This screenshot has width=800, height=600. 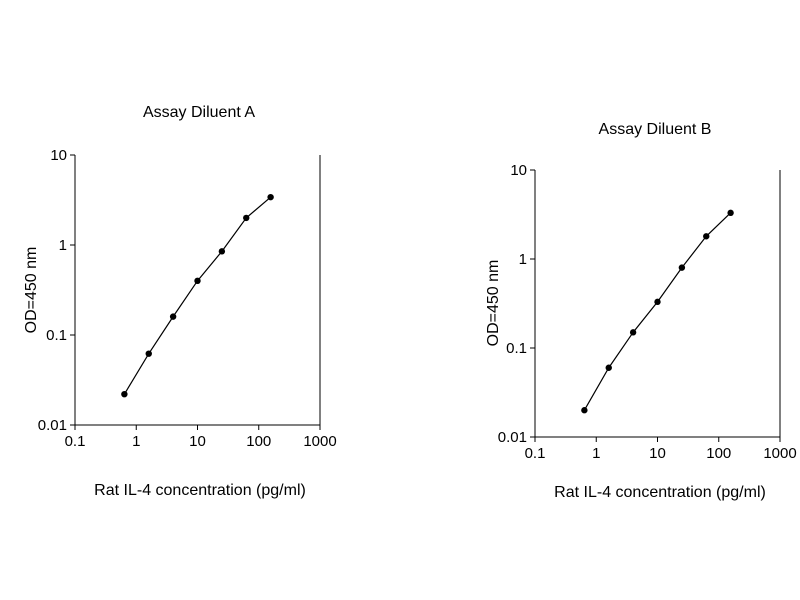 I want to click on chart-title: Assay Diluent B, so click(x=655, y=129).